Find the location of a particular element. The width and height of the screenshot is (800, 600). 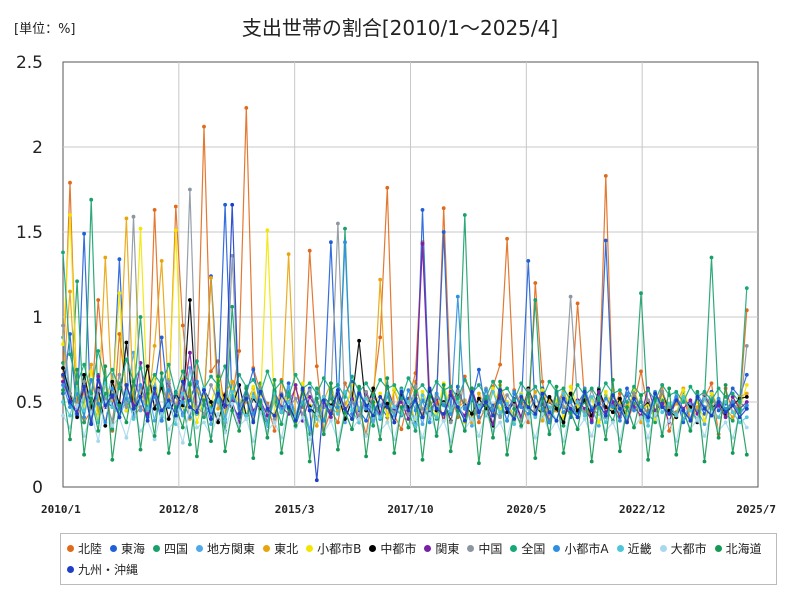

y-tick-label: 2 is located at coordinates (37, 148).